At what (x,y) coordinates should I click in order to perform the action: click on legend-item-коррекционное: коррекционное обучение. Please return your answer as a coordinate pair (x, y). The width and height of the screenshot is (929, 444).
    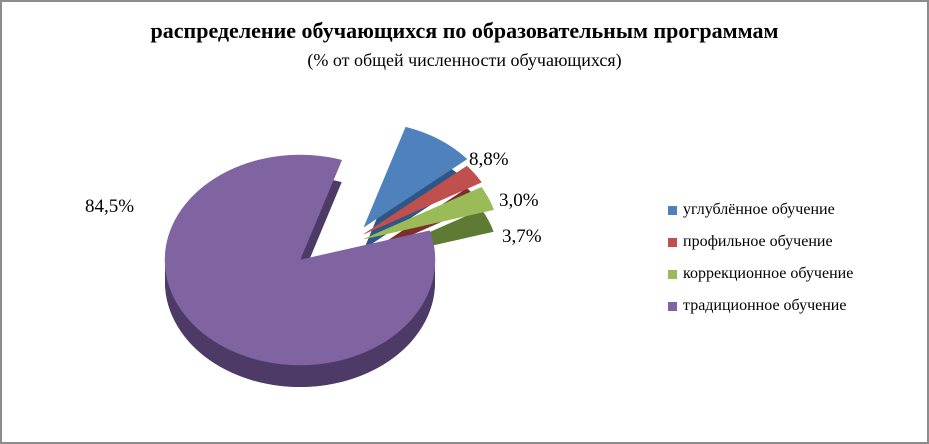
    Looking at the image, I should click on (760, 274).